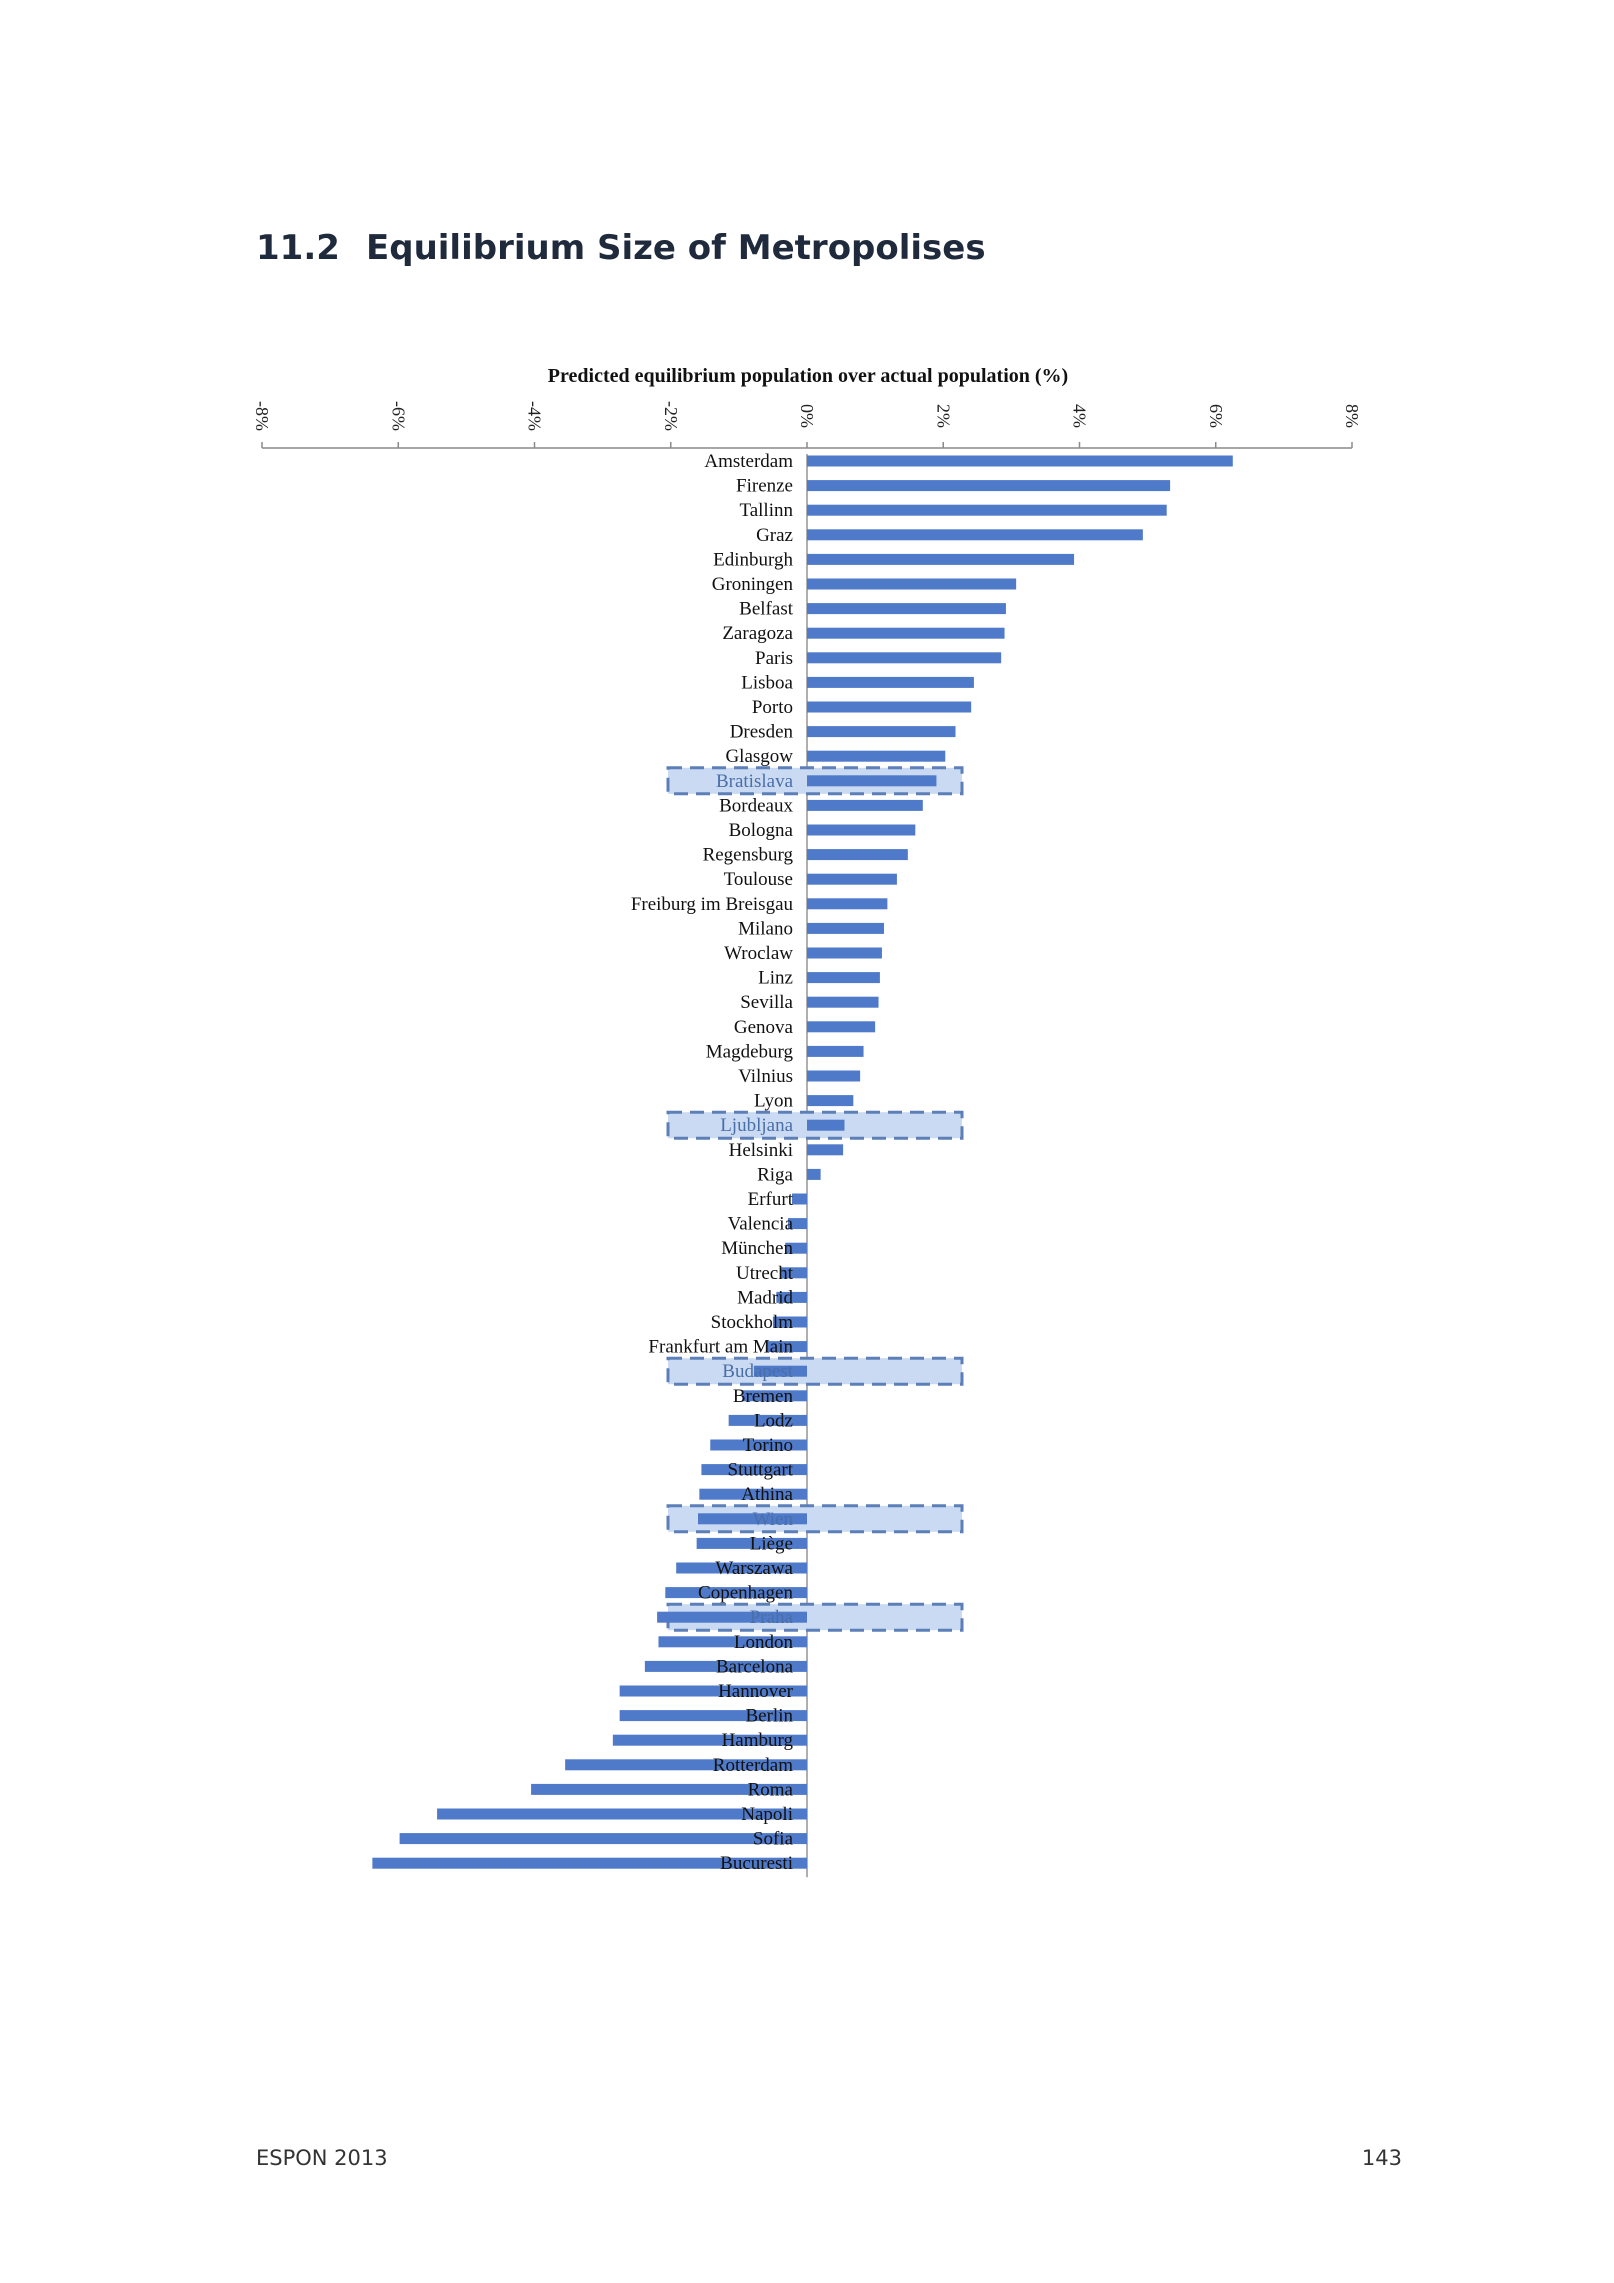 This screenshot has height=2283, width=1614. Describe the element at coordinates (766, 609) in the screenshot. I see `category-label: Belfast` at that location.